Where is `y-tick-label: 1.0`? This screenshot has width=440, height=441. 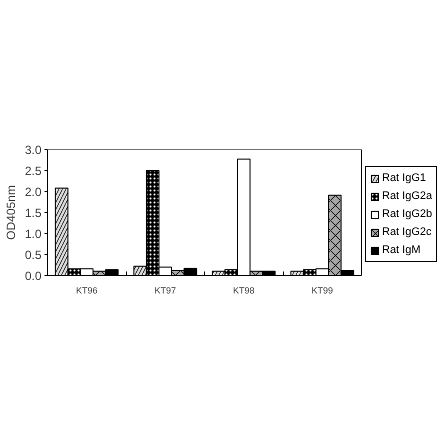
y-tick-label: 1.0 is located at coordinates (33, 234).